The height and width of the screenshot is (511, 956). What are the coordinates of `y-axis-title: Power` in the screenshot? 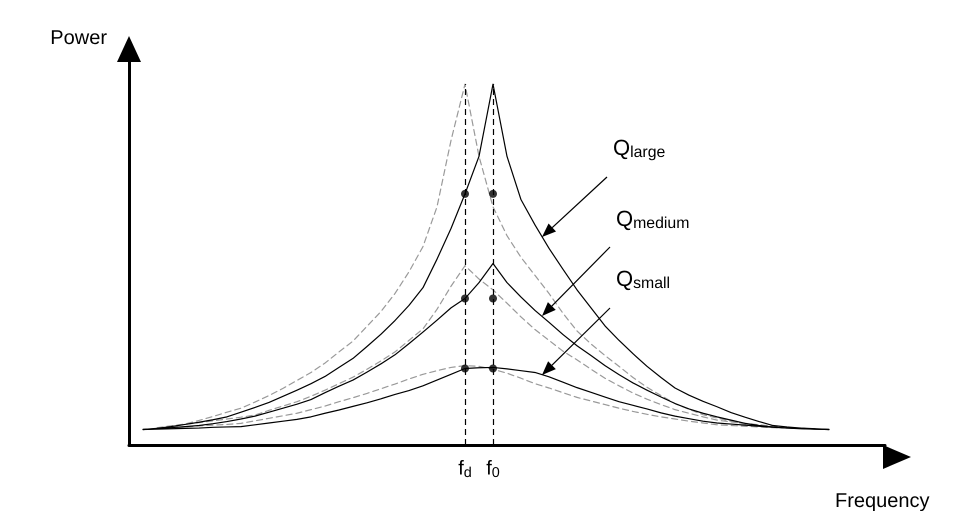 It's located at (79, 38).